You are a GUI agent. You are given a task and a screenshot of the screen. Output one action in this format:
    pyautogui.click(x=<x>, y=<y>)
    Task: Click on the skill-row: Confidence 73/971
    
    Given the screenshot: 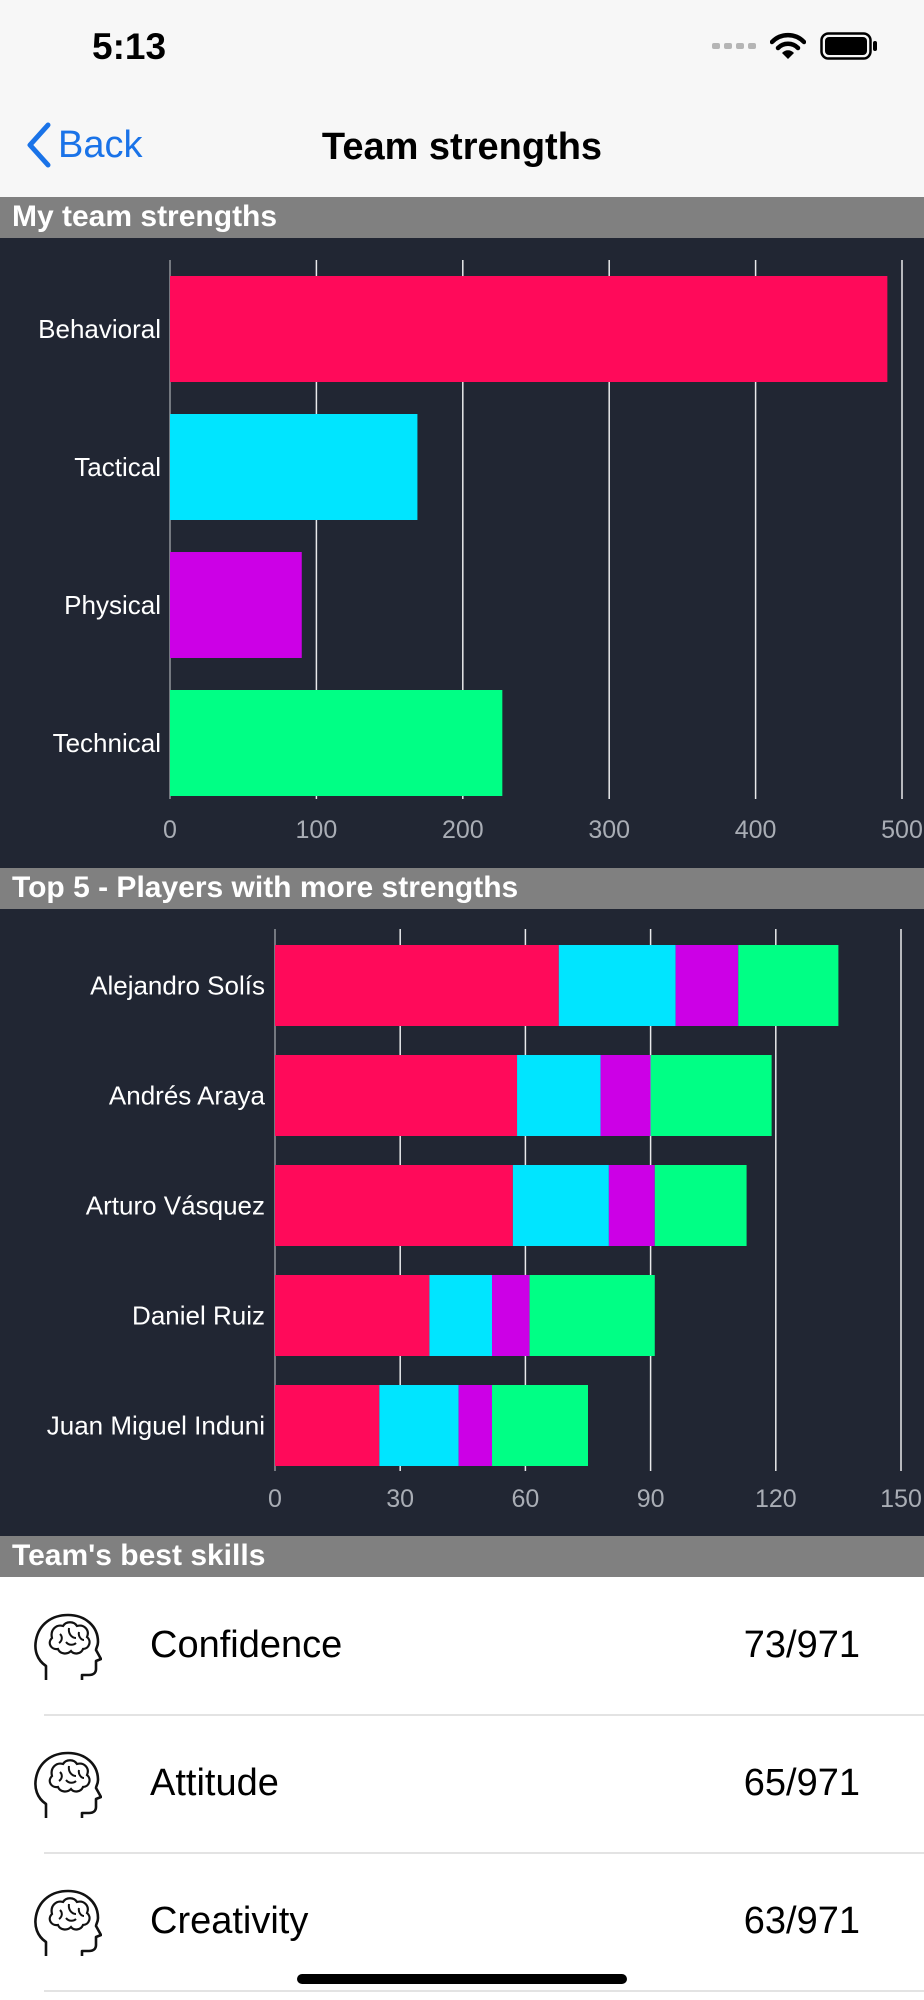 What is the action you would take?
    pyautogui.click(x=462, y=1647)
    